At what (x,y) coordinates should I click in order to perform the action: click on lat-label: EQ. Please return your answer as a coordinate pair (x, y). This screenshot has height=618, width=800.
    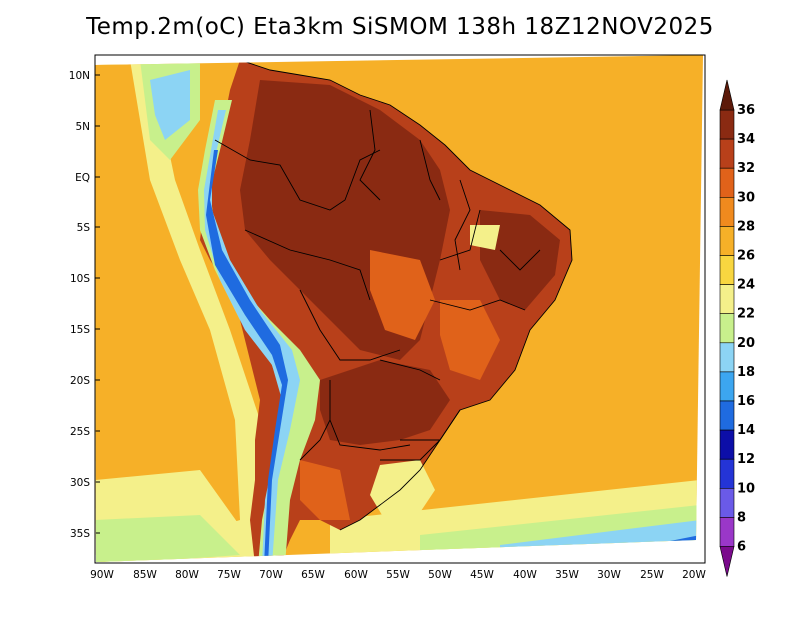
    Looking at the image, I should click on (82, 178).